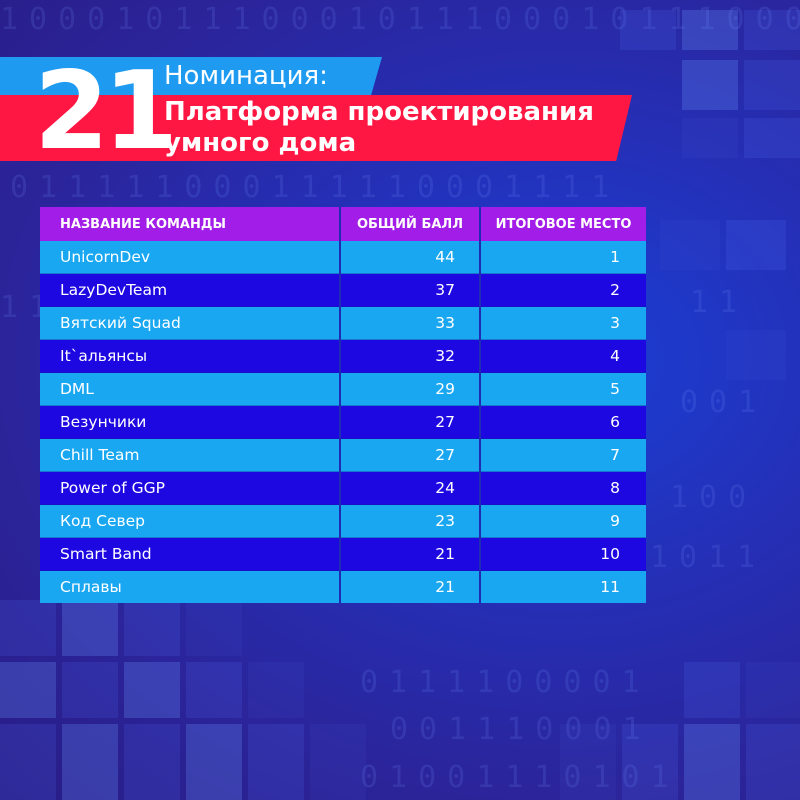 The height and width of the screenshot is (800, 800). What do you see at coordinates (563, 422) in the screenshot?
I see `team-place: 6` at bounding box center [563, 422].